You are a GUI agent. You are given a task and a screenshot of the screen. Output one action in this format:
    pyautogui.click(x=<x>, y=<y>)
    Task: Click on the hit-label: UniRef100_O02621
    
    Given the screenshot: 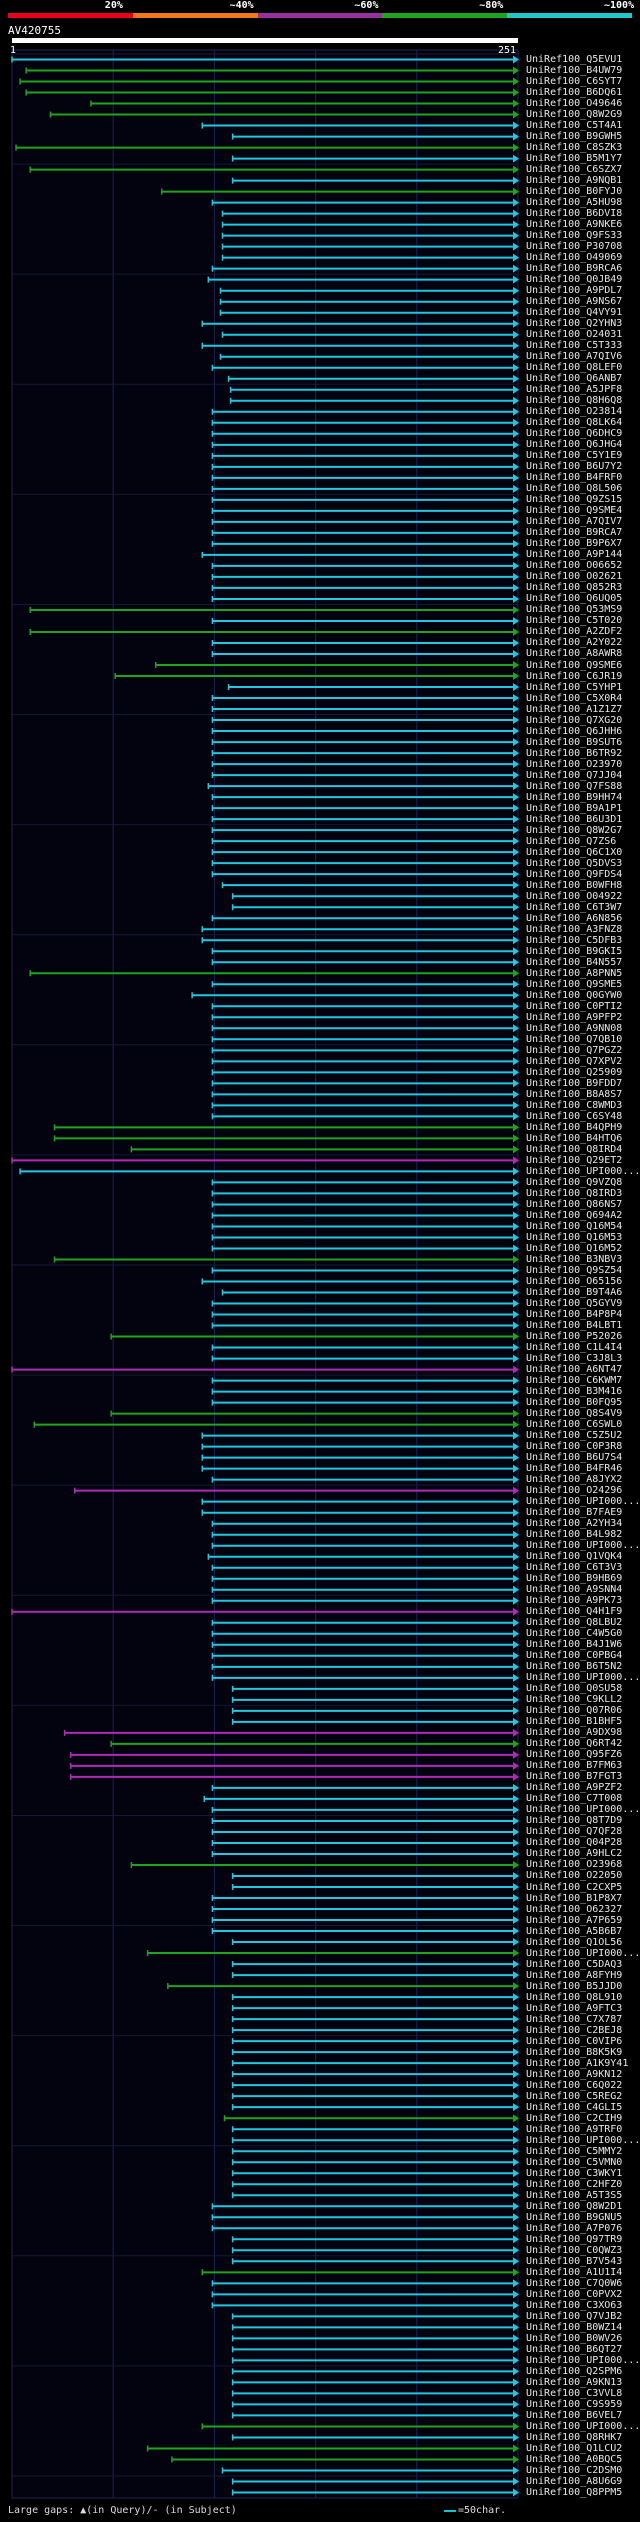 What is the action you would take?
    pyautogui.click(x=574, y=577)
    